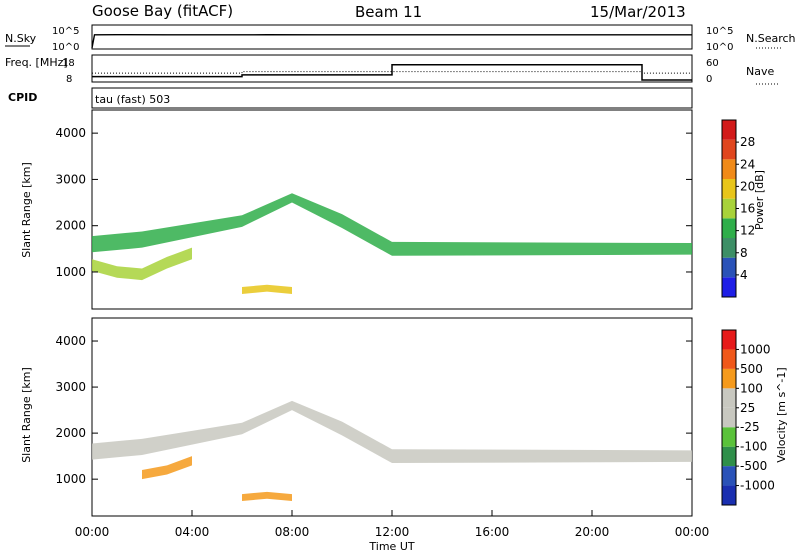  Describe the element at coordinates (192, 532) in the screenshot. I see `x-tick-label: 04:00` at that location.